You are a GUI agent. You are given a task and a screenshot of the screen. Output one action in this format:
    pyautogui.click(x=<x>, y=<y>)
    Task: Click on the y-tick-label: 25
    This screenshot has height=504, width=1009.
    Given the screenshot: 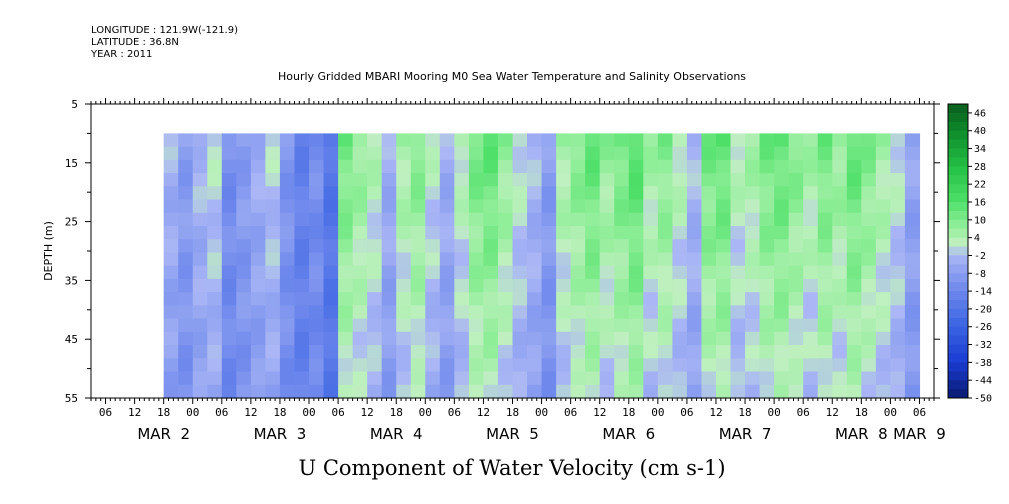 What is the action you would take?
    pyautogui.click(x=71, y=222)
    